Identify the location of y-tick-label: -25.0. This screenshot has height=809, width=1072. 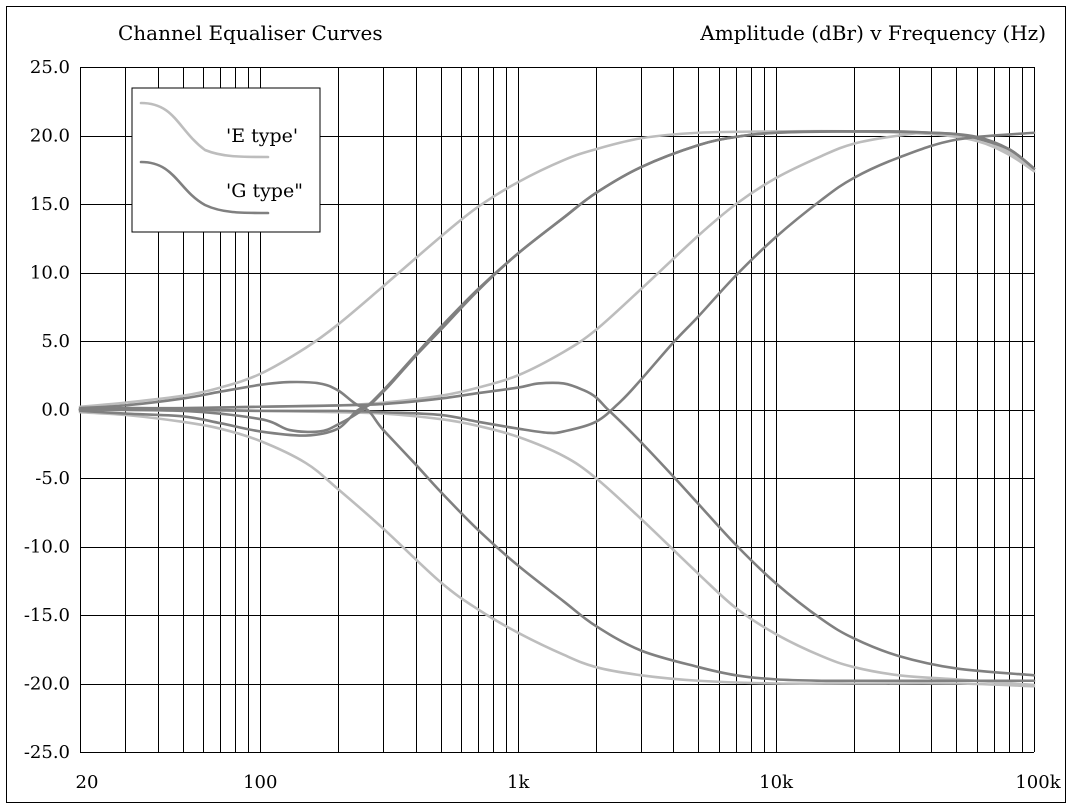
(47, 752).